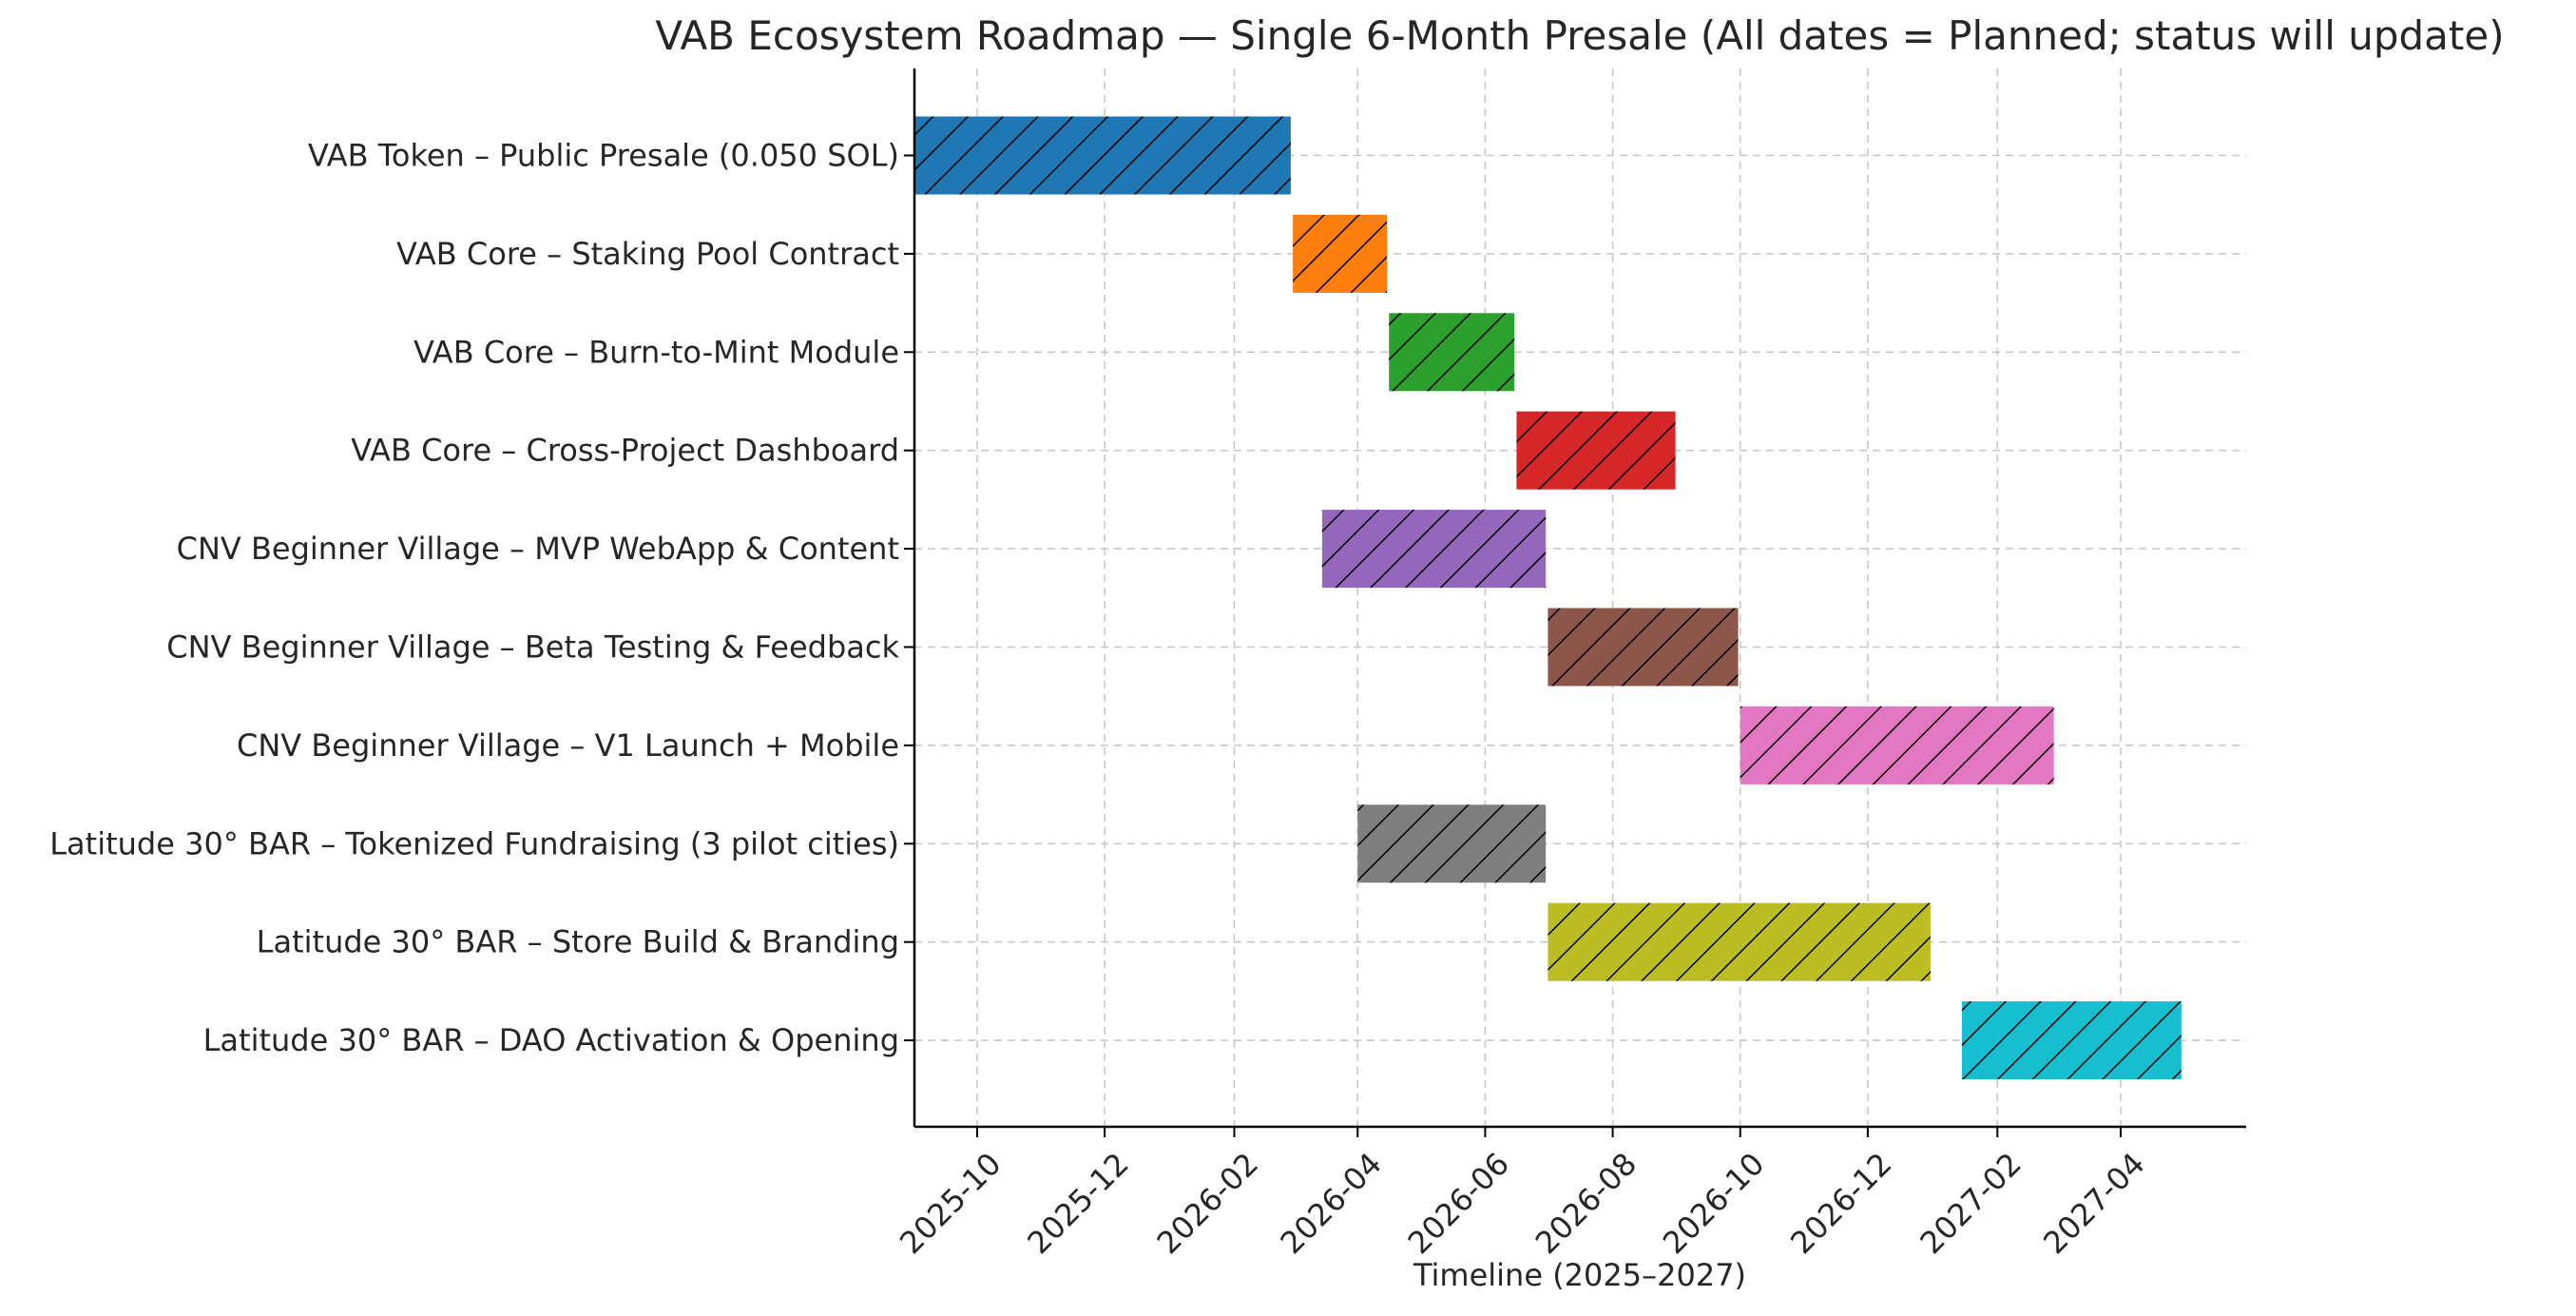 The image size is (2576, 1316). Describe the element at coordinates (1971, 1204) in the screenshot. I see `x-tick-label: 2027-02` at that location.